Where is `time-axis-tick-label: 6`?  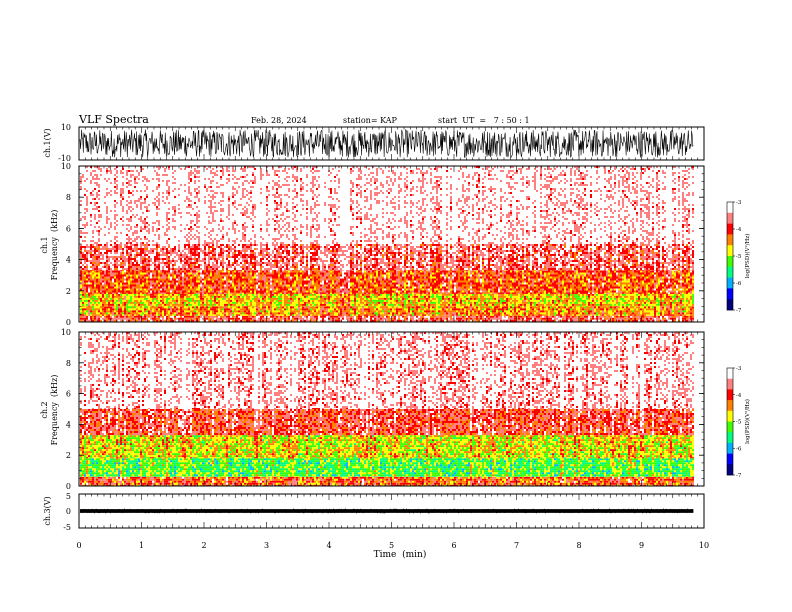
time-axis-tick-label: 6 is located at coordinates (453, 545).